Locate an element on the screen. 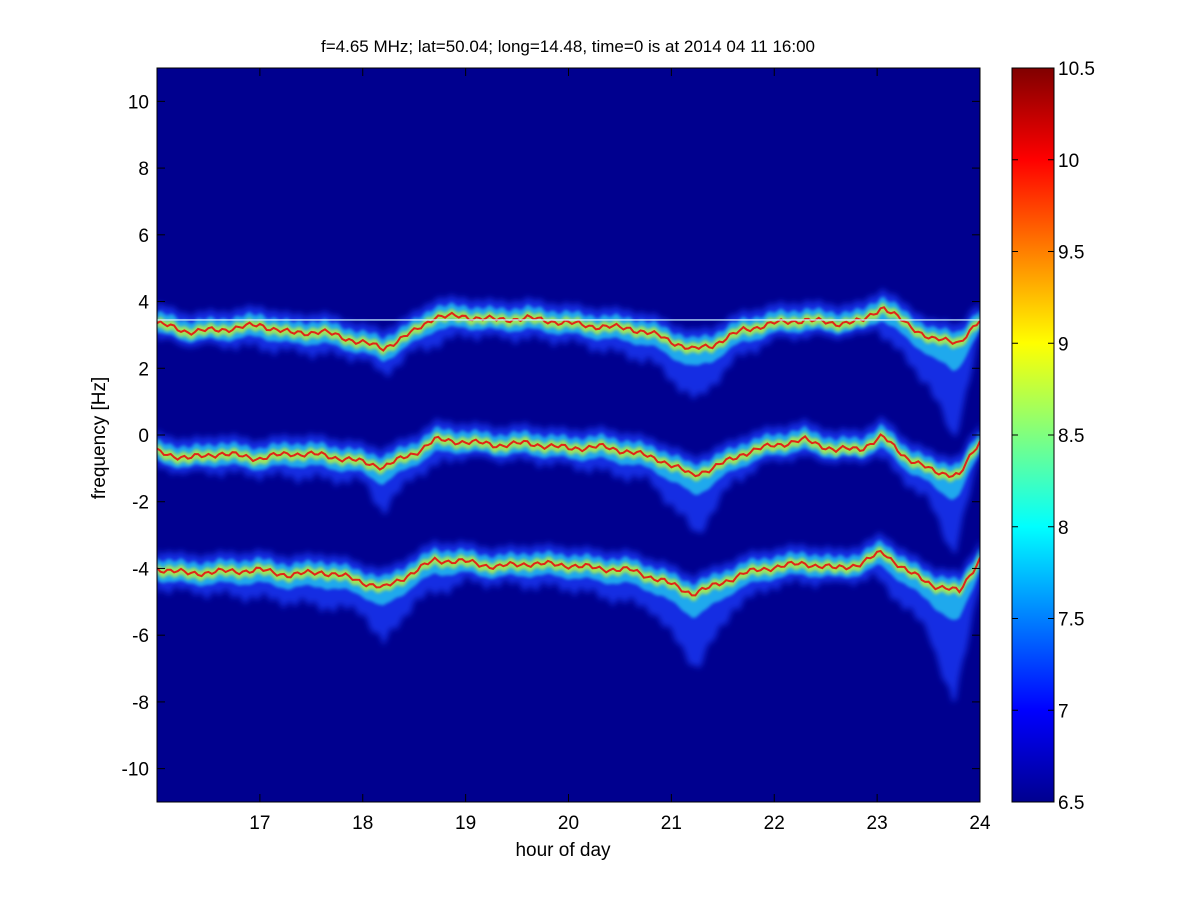  y-tick-label: -4 is located at coordinates (140, 569).